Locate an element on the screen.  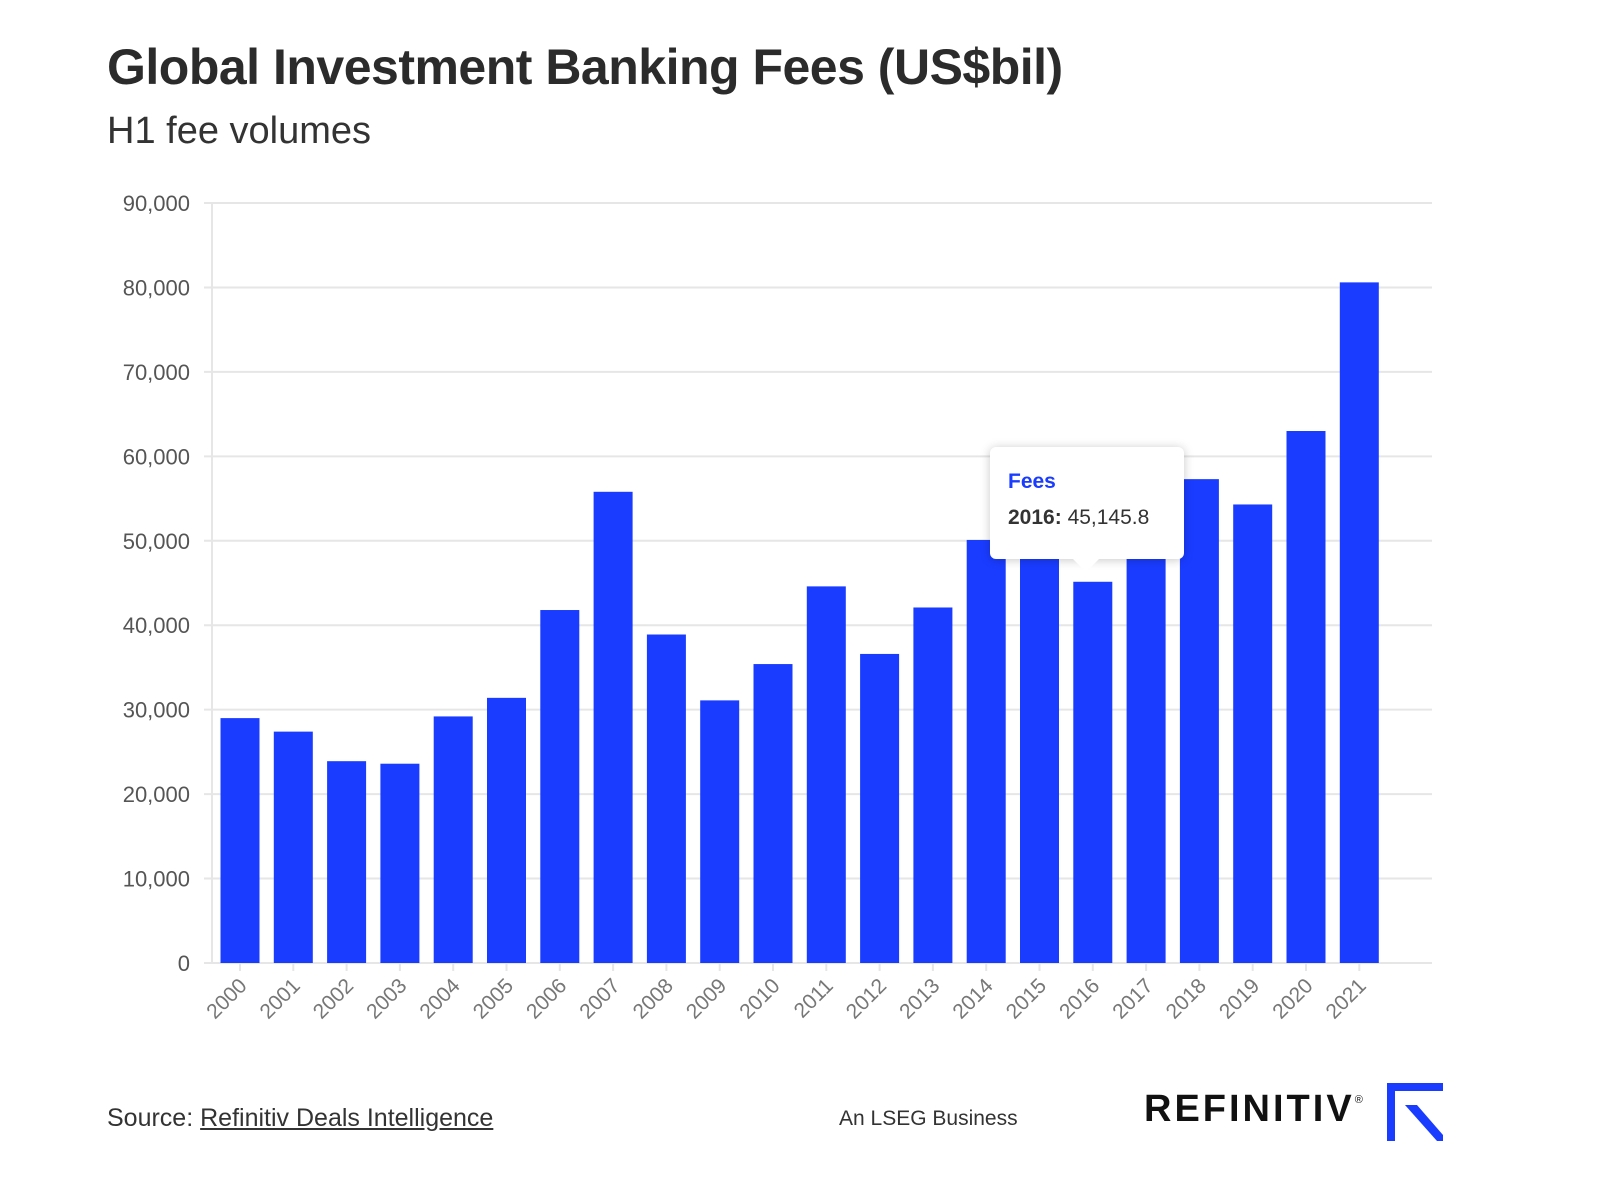
chart-subtitle: H1 fee volumes is located at coordinates (239, 131).